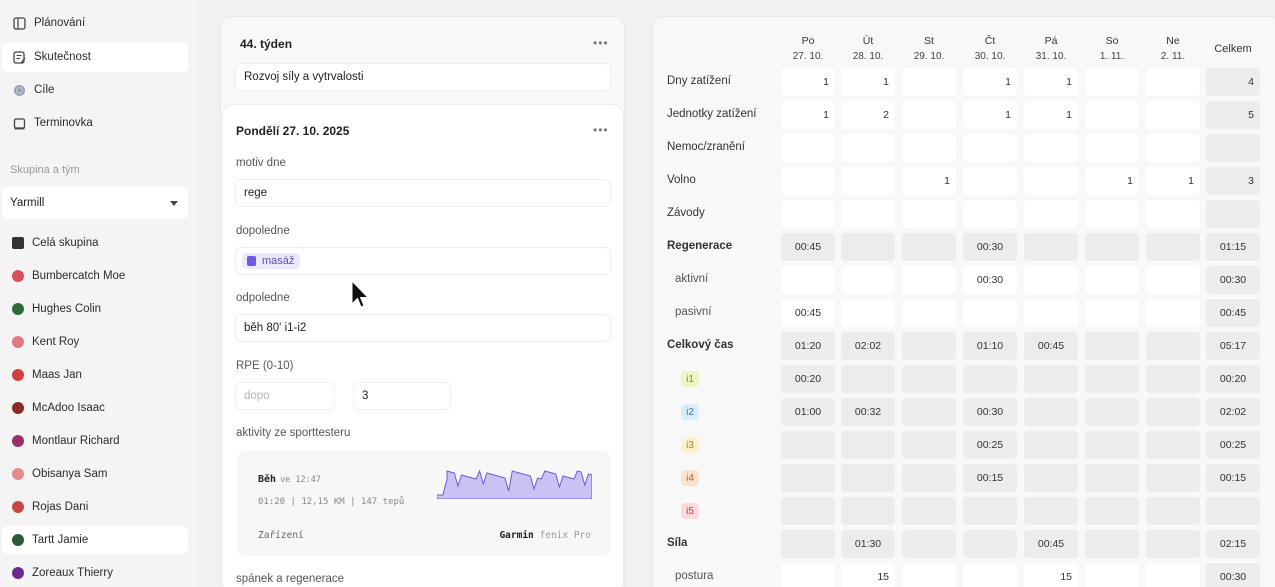  Describe the element at coordinates (402, 396) in the screenshot. I see `rpe-pm-input: 3` at that location.